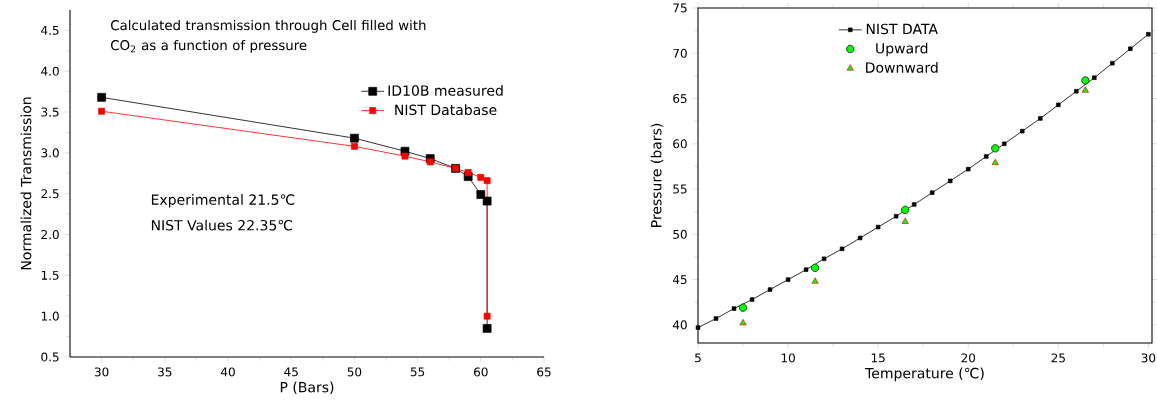 The image size is (1157, 409). What do you see at coordinates (354, 372) in the screenshot?
I see `x-tick-label: 50` at bounding box center [354, 372].